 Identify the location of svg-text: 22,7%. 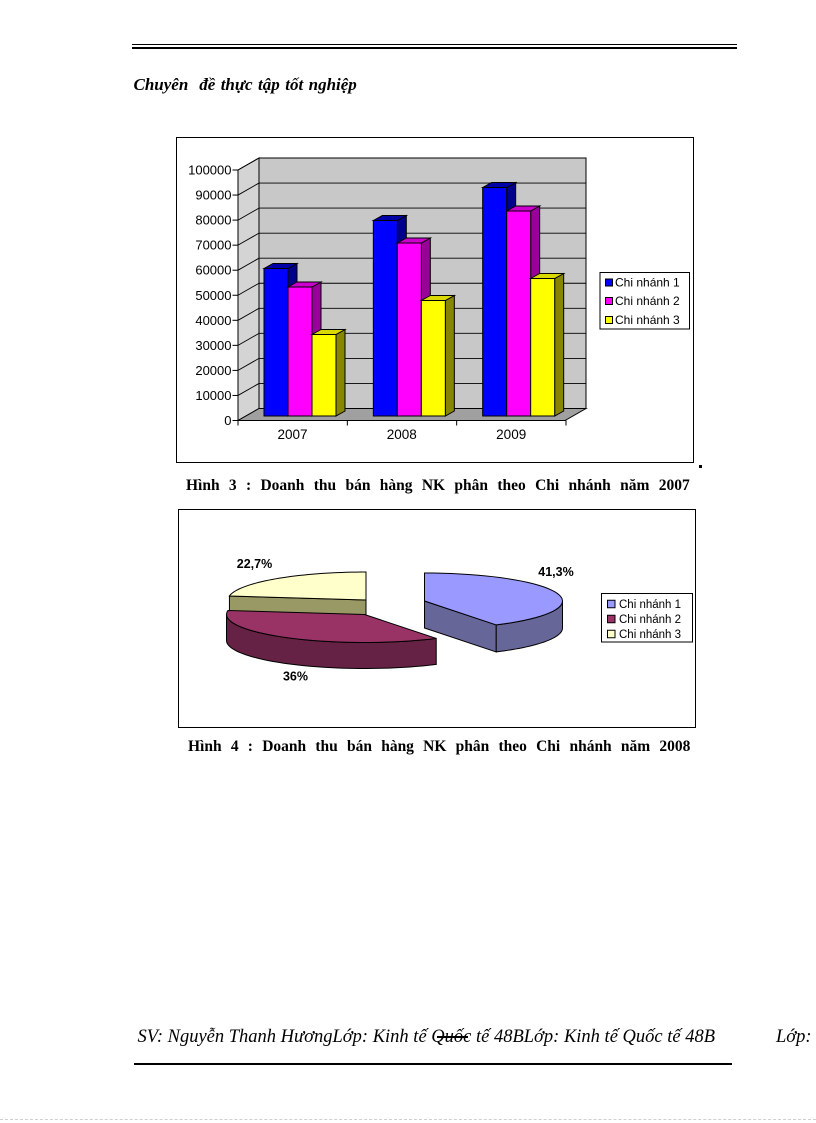
(253, 564).